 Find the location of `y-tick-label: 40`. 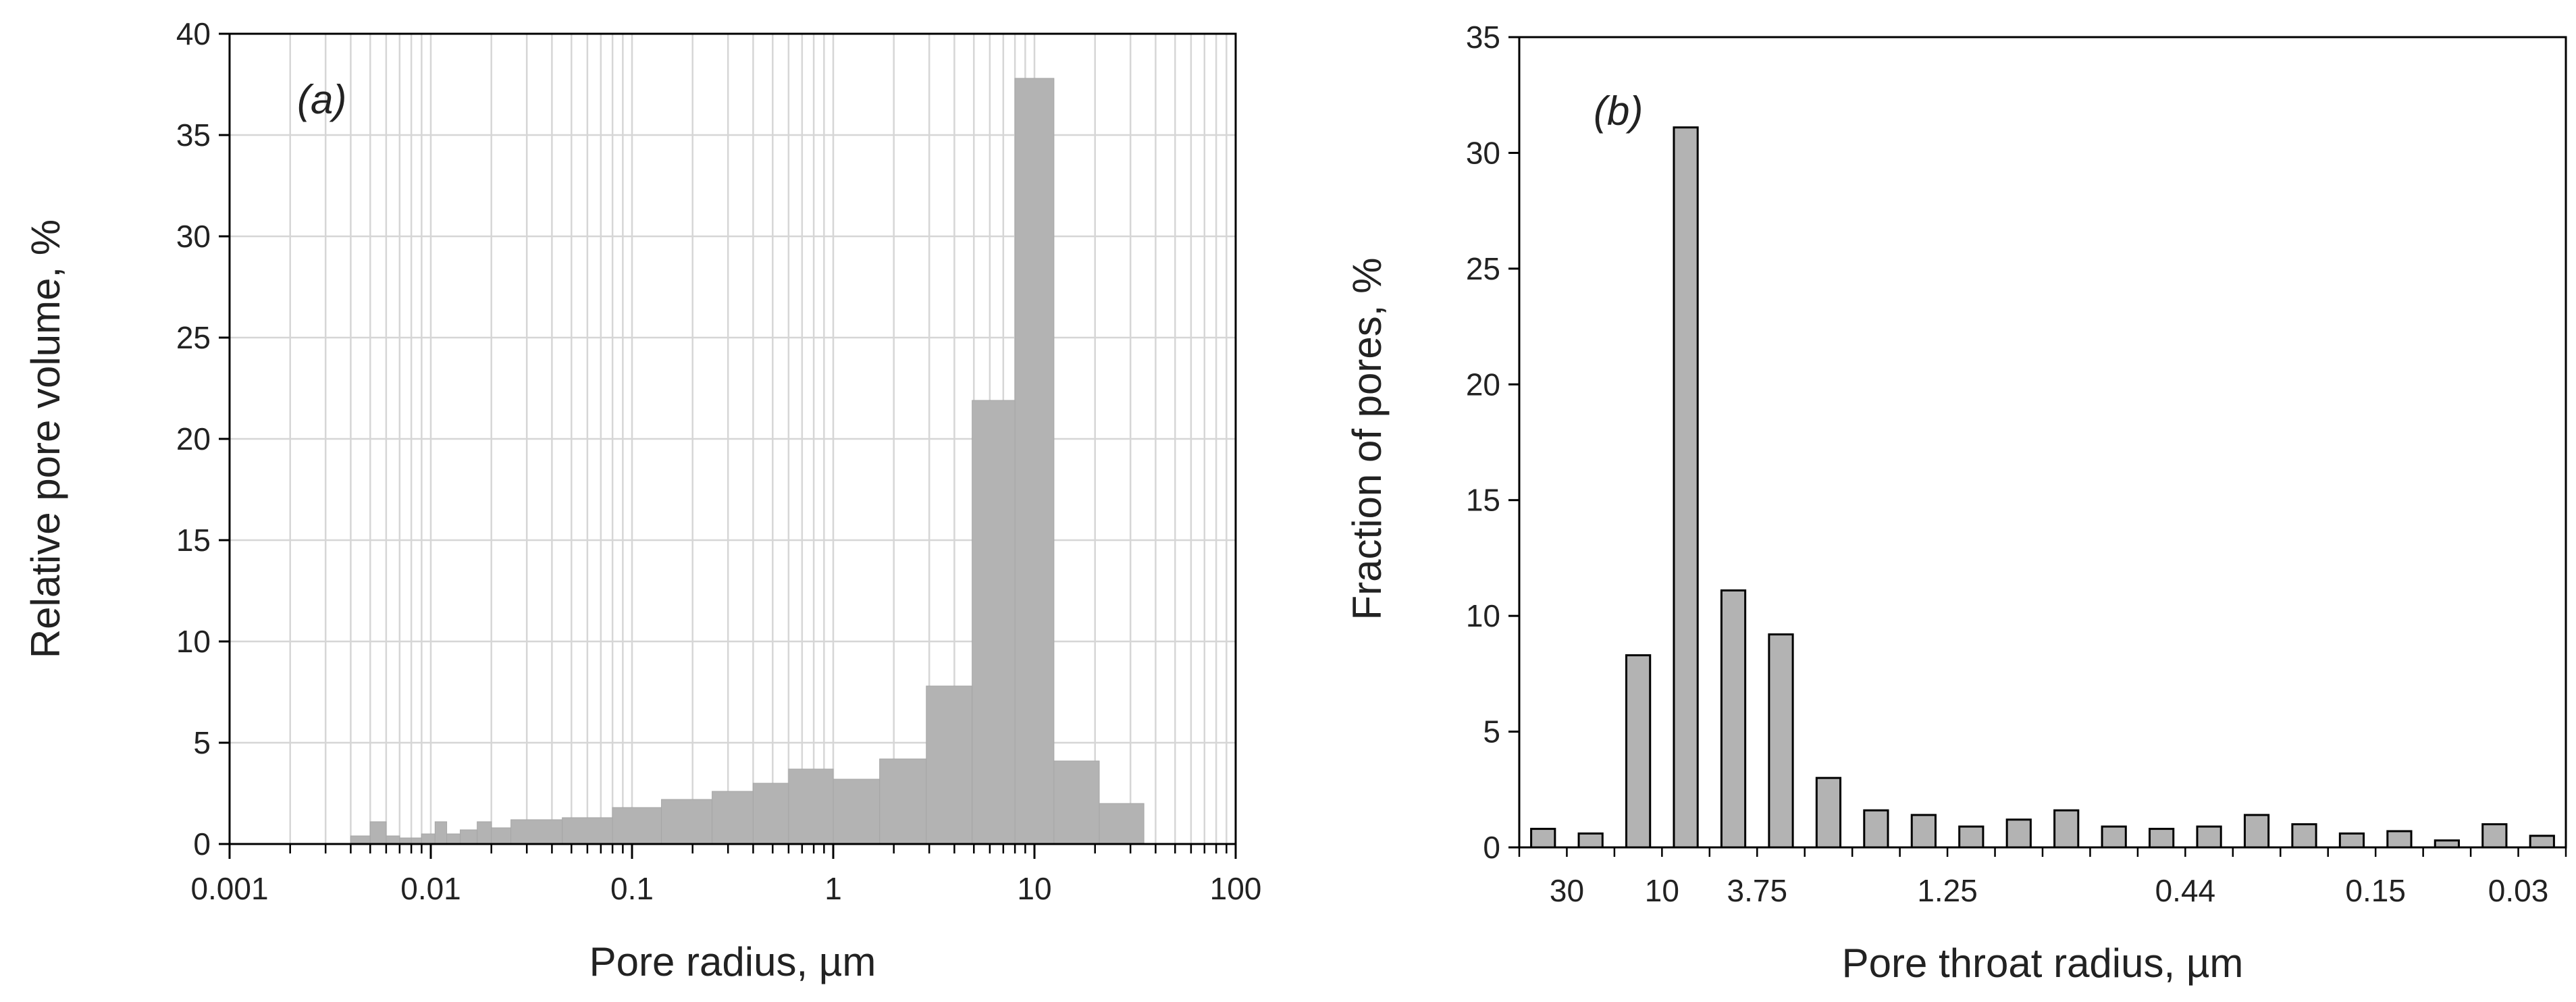

y-tick-label: 40 is located at coordinates (193, 33).